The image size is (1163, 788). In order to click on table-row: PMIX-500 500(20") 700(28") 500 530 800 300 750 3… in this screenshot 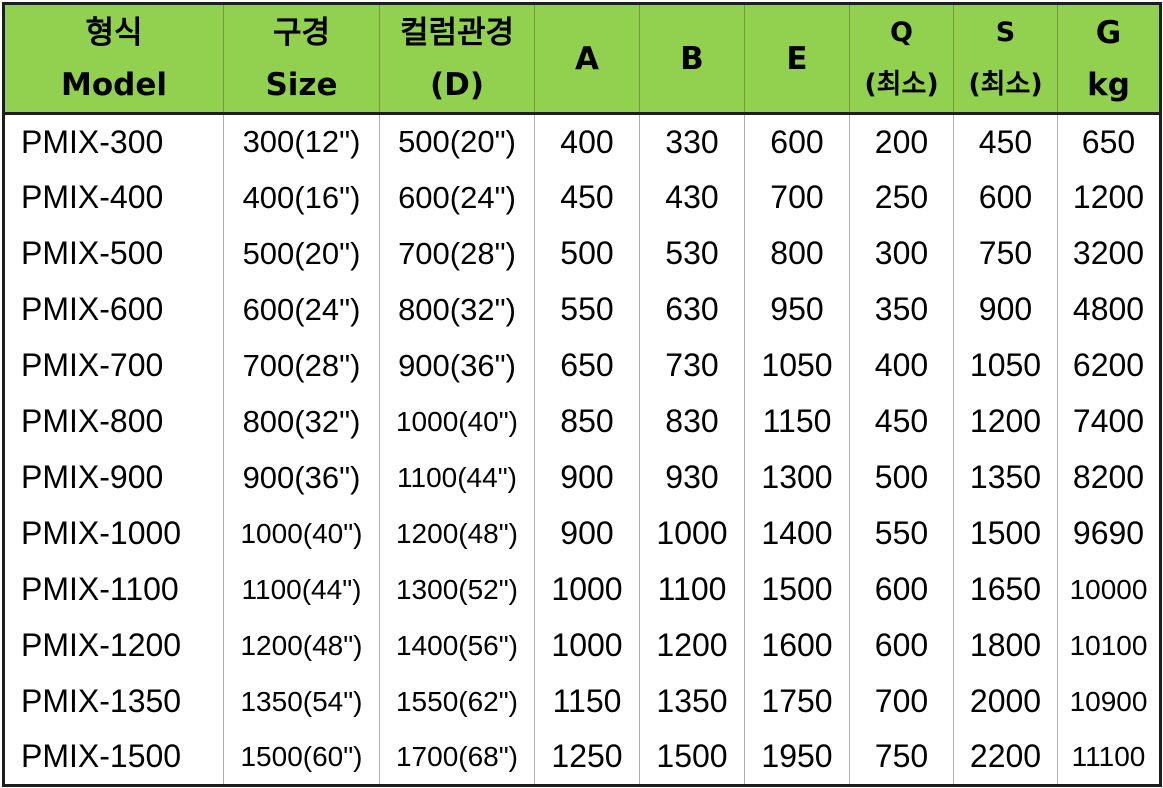, I will do `click(582, 253)`.